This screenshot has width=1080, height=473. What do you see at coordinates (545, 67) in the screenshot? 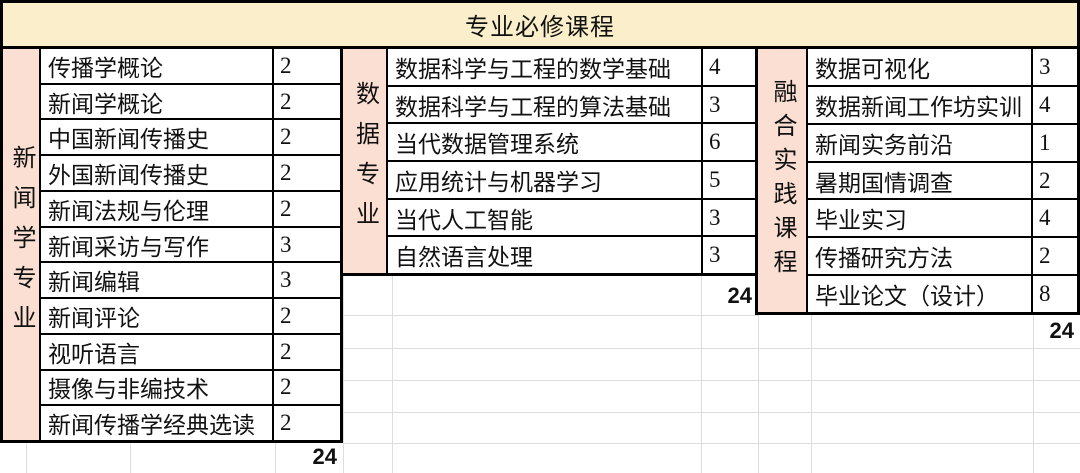
I see `course-name-cell: 数据科学与工程的数学基础` at bounding box center [545, 67].